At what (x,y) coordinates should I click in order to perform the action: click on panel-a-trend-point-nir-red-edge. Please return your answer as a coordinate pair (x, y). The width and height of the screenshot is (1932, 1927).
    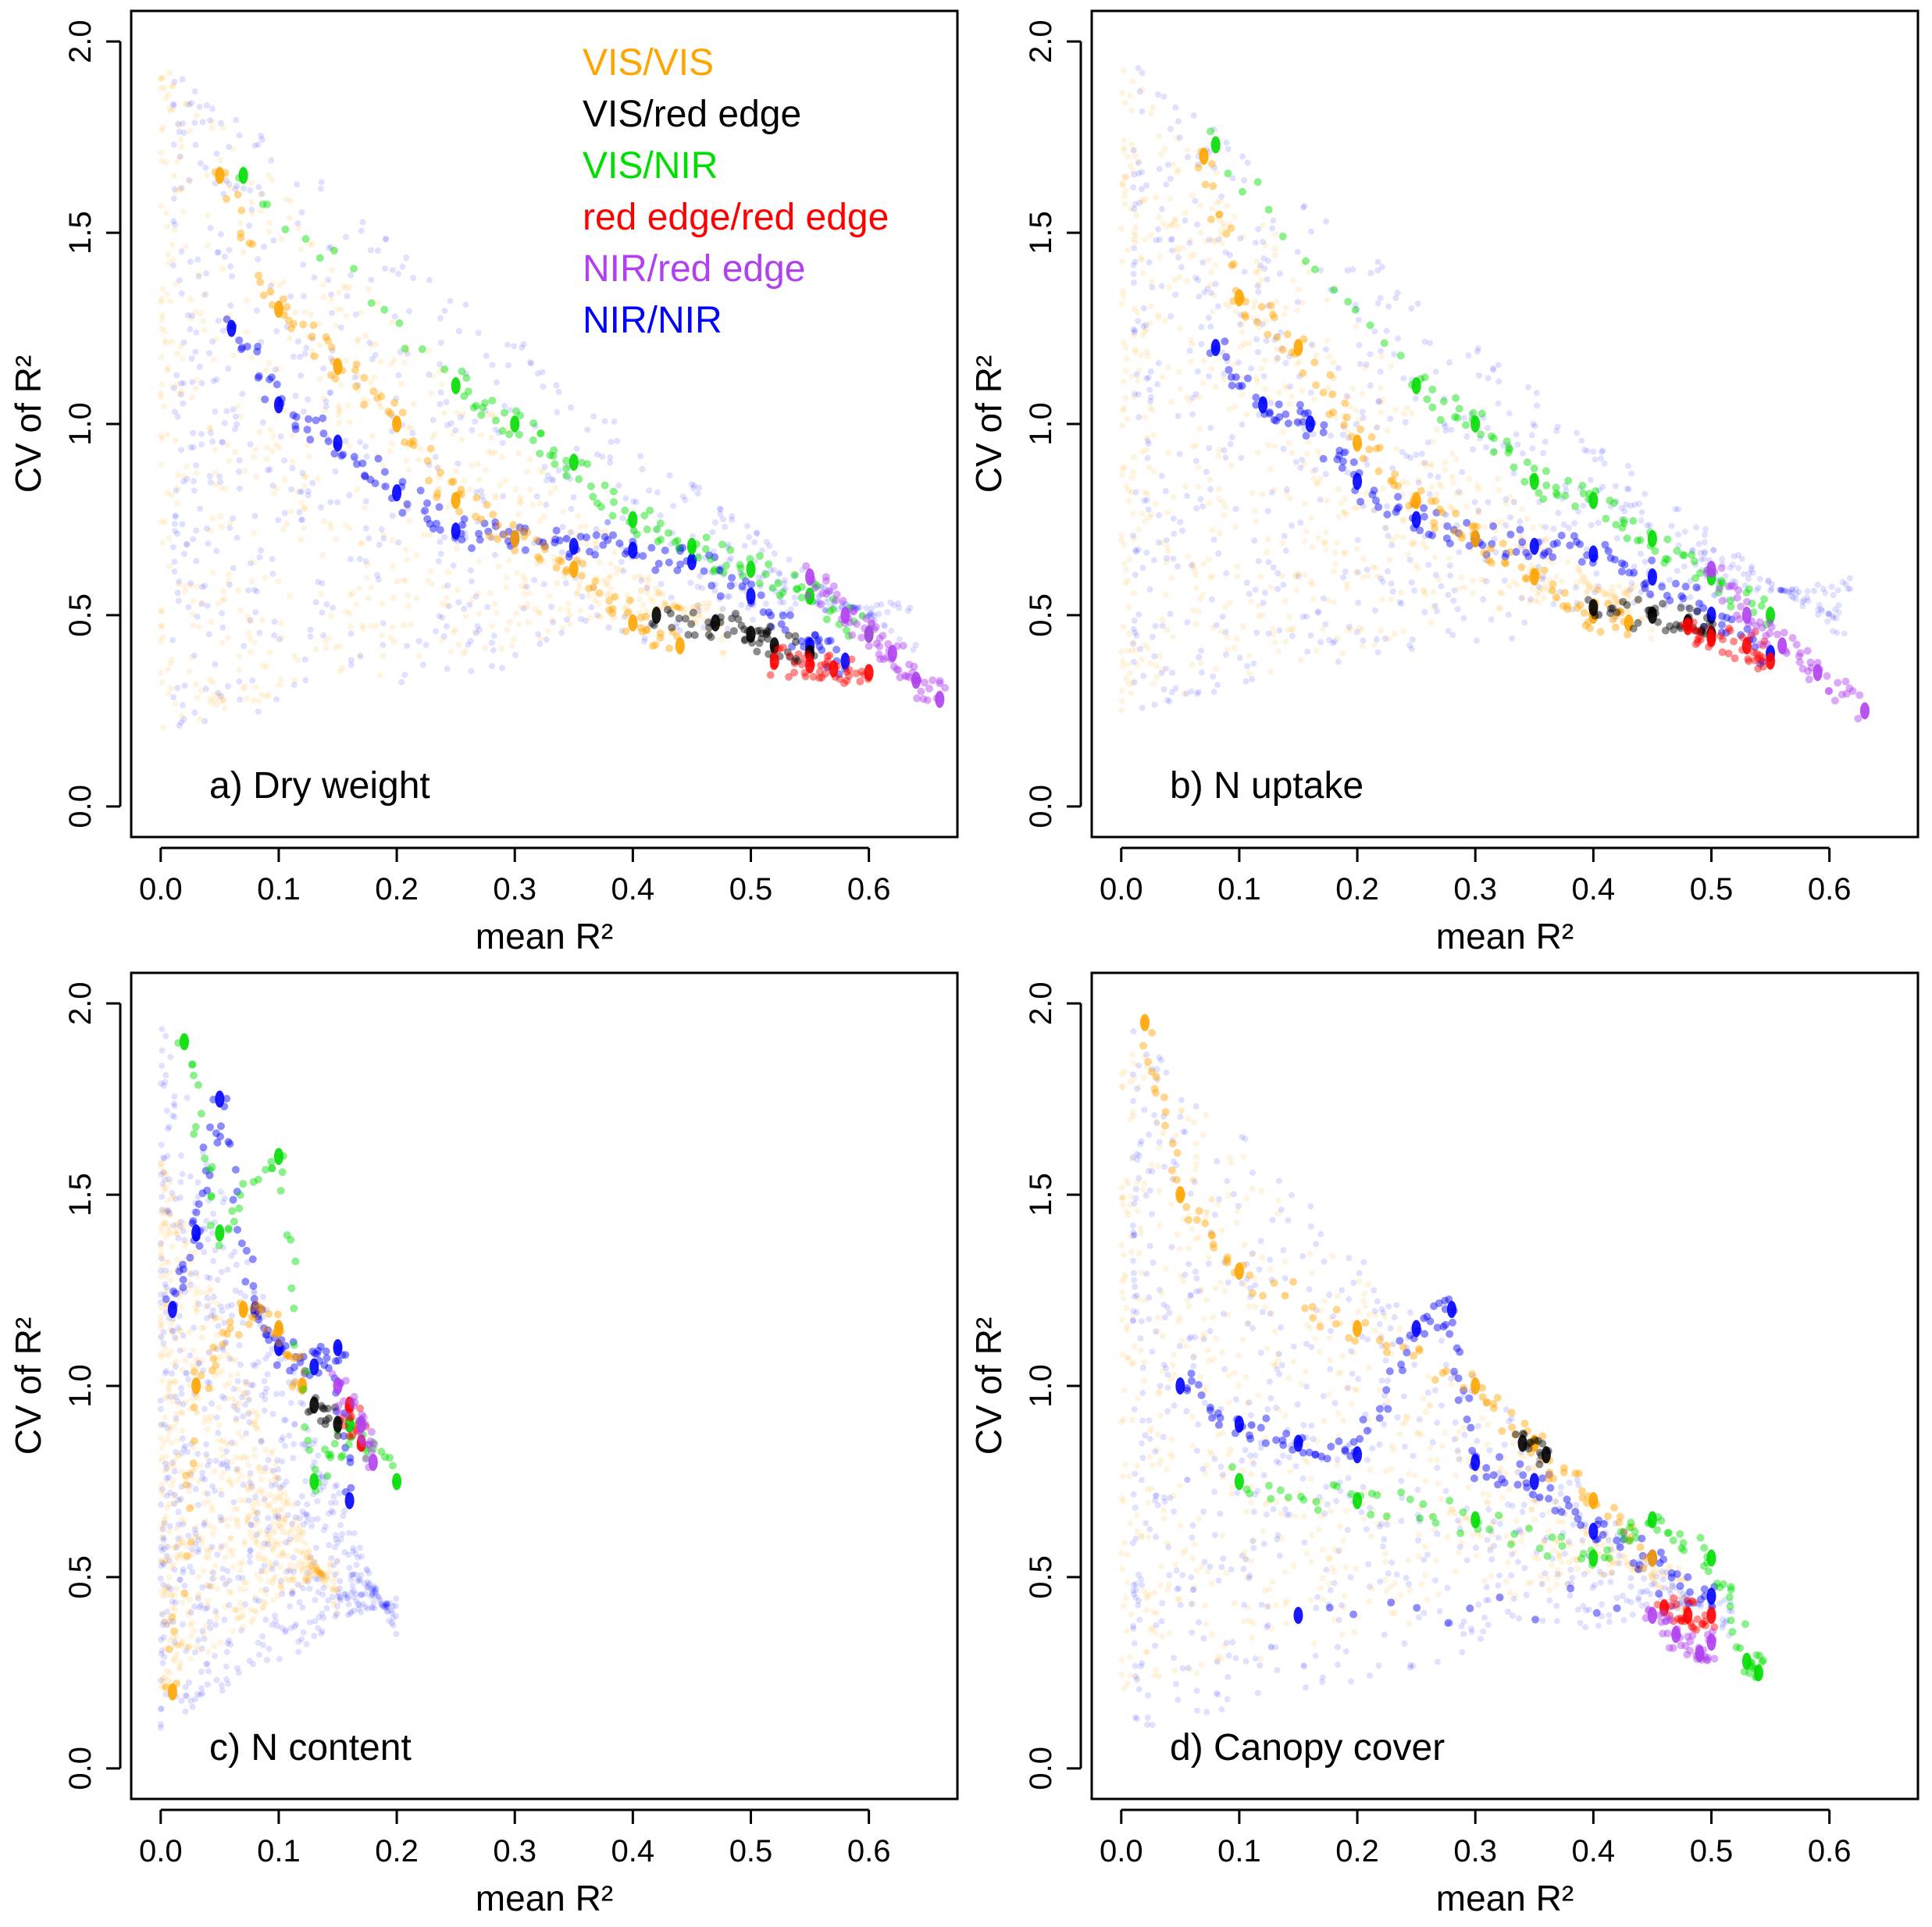
    Looking at the image, I should click on (826, 593).